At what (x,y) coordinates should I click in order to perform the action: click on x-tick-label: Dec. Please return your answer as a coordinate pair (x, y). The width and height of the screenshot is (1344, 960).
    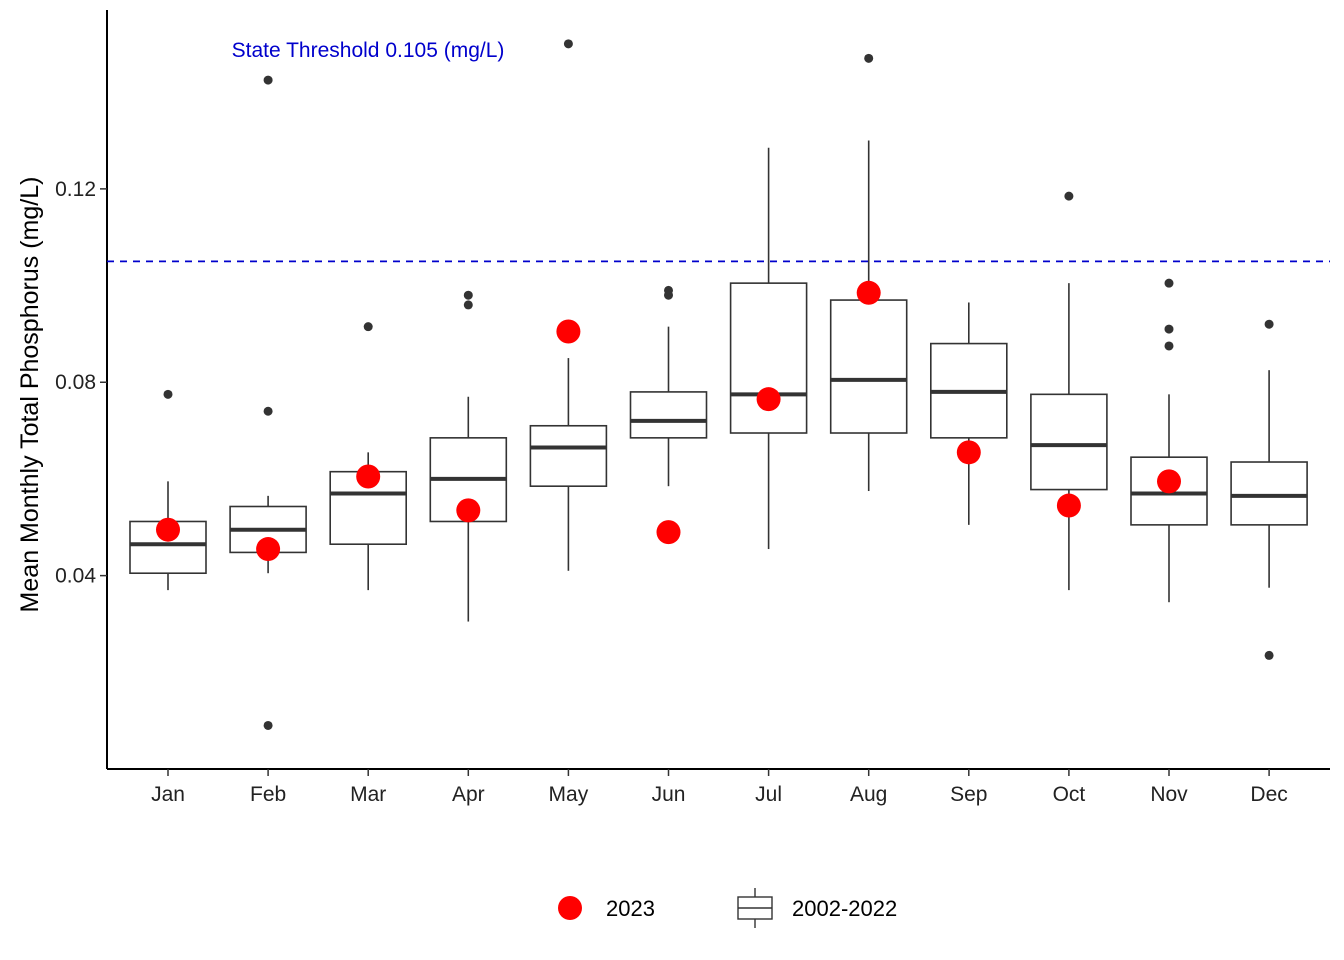
    Looking at the image, I should click on (1268, 794).